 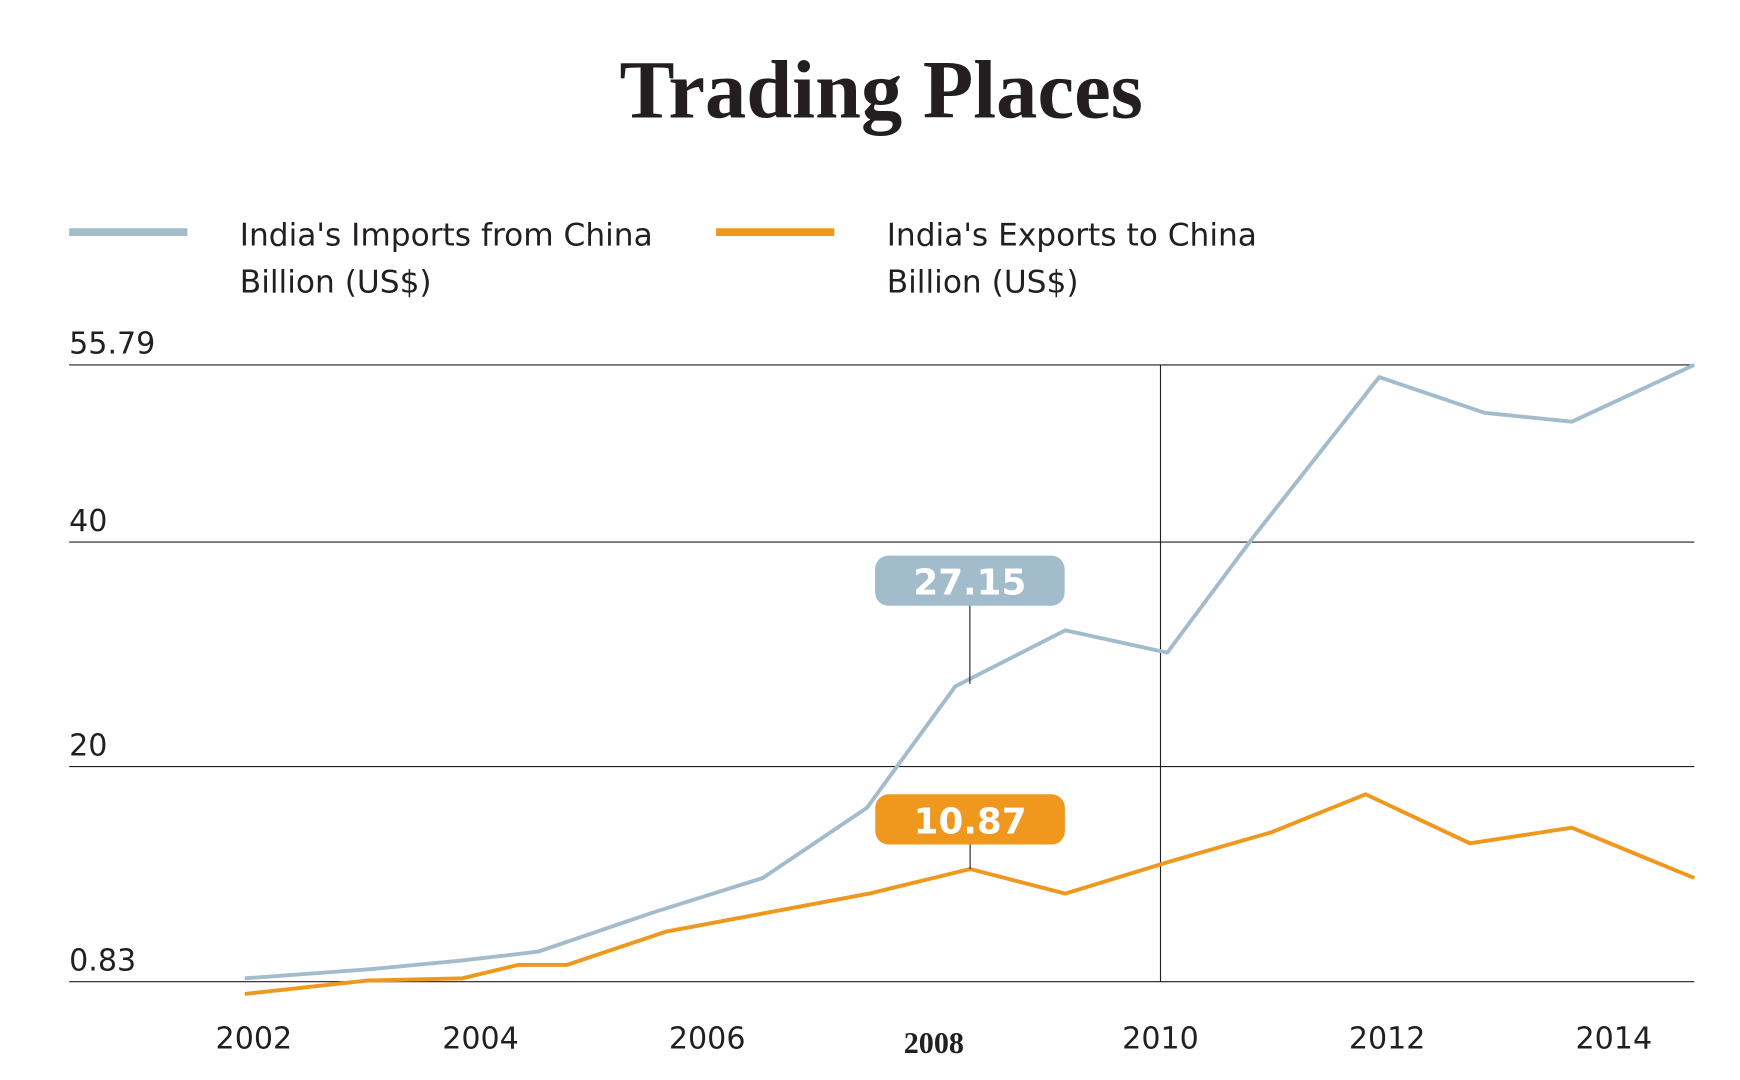 I want to click on legend-label: India's Exports to China, so click(x=1072, y=236).